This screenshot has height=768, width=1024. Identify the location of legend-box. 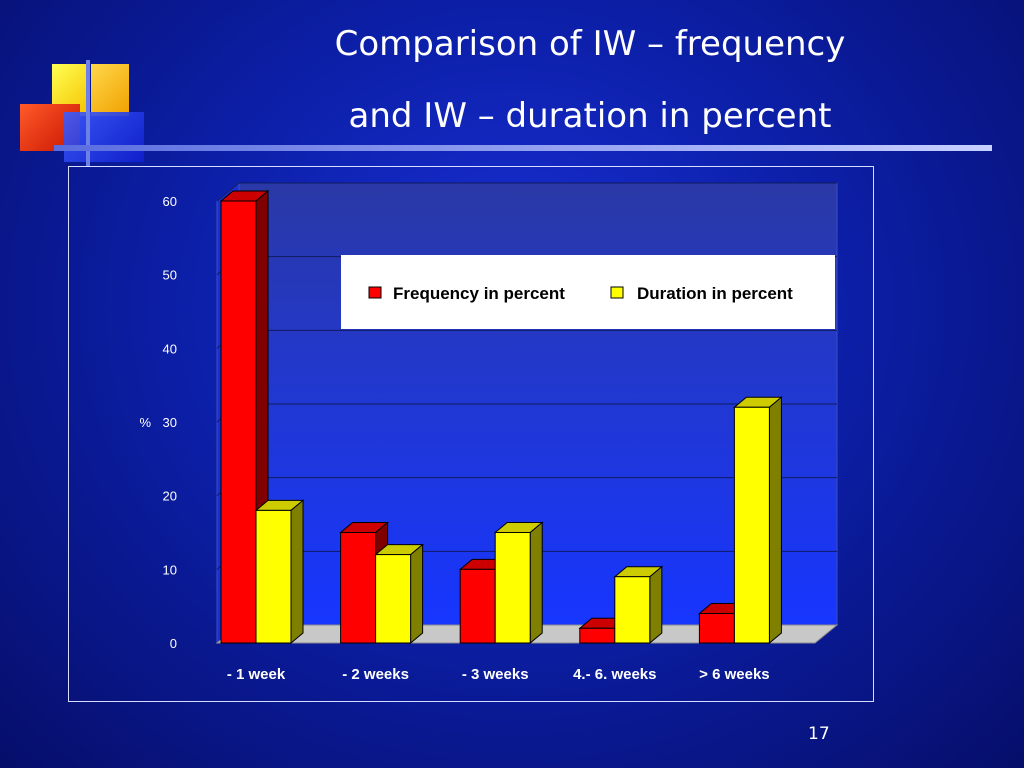
(588, 292).